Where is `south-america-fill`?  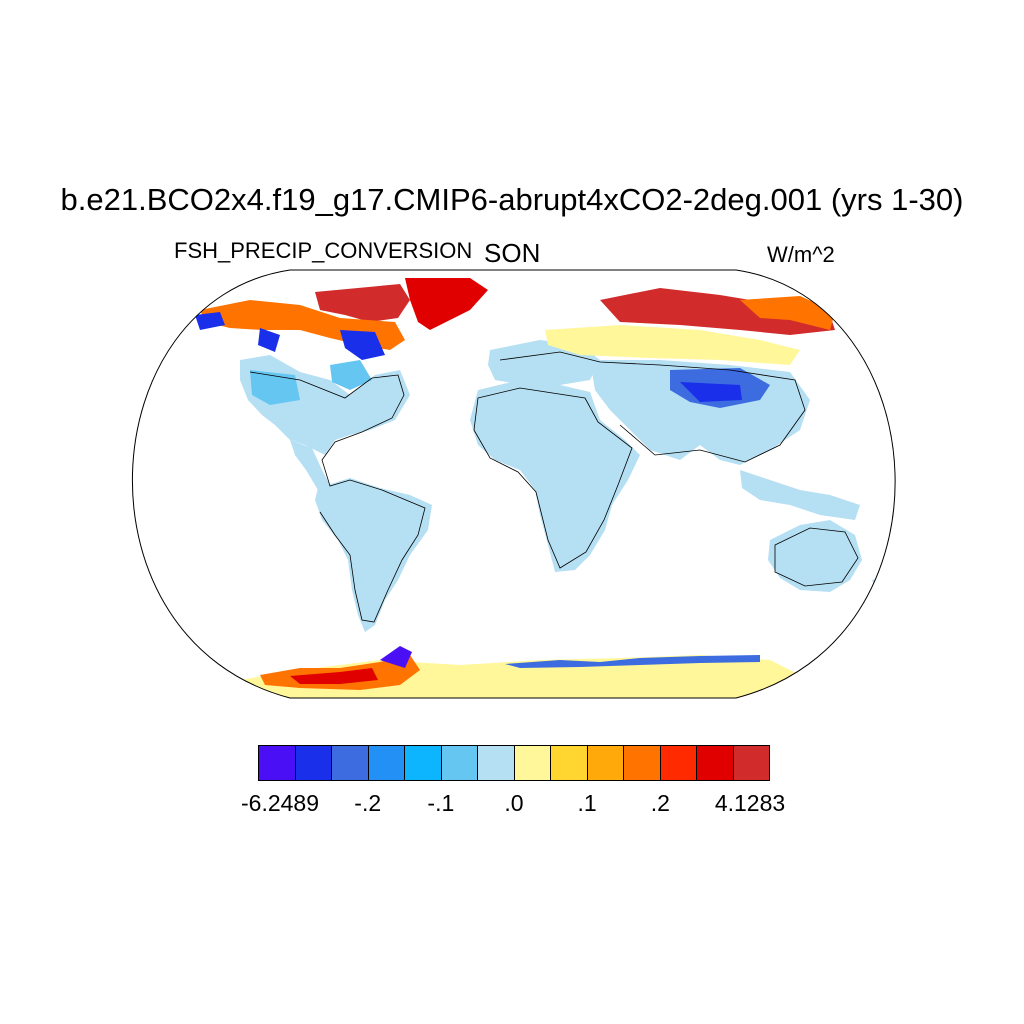 south-america-fill is located at coordinates (373, 555).